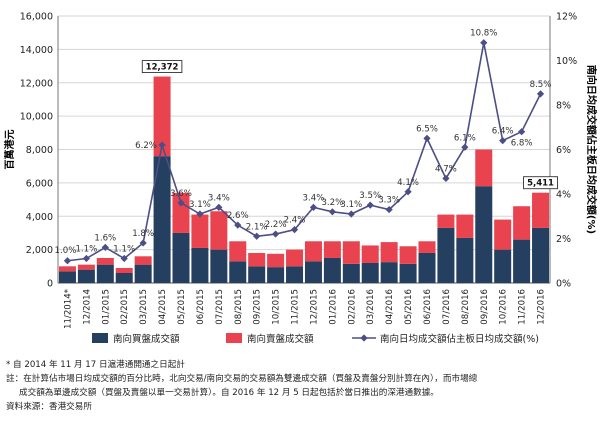  Describe the element at coordinates (125, 307) in the screenshot. I see `x-tick-label: 02/2015` at that location.